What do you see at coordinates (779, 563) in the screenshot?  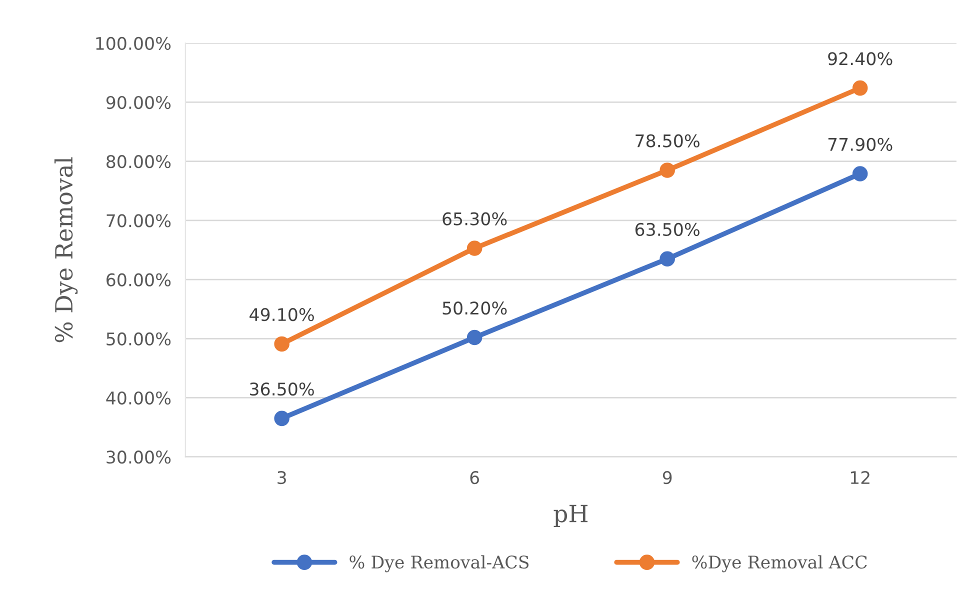 I see `legend-label: %Dye Removal ACC` at bounding box center [779, 563].